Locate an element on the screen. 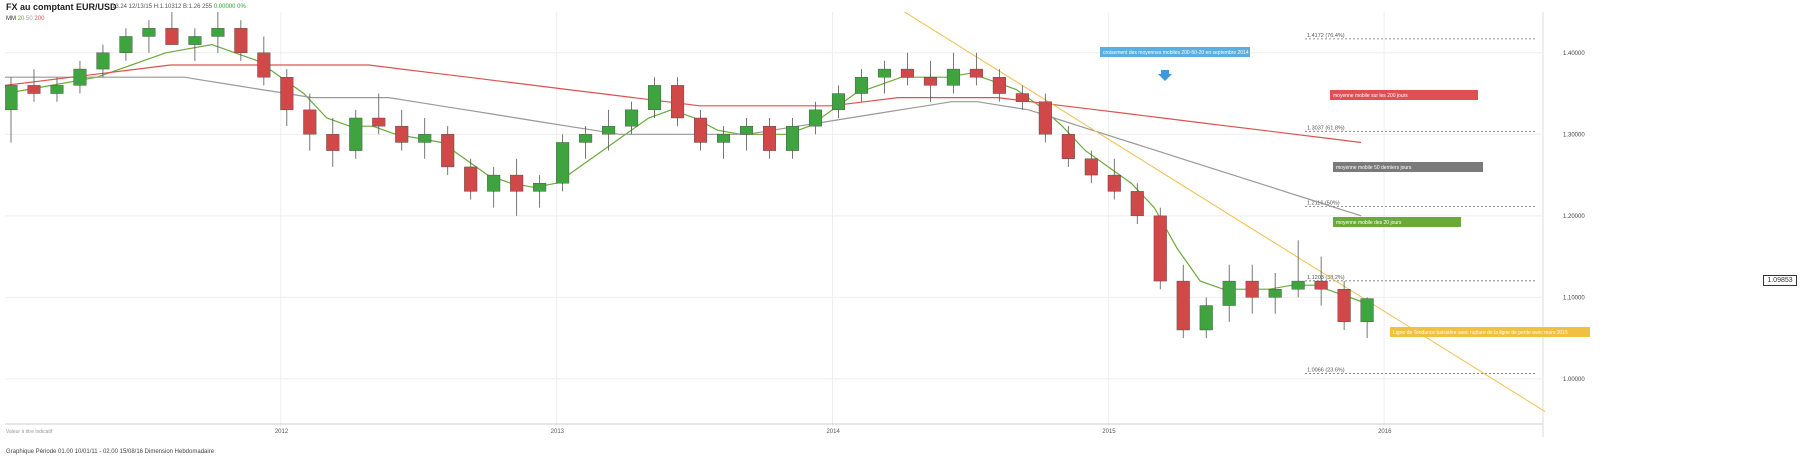  fibonacci-label: 1.0066 (23.6%) is located at coordinates (1326, 371).